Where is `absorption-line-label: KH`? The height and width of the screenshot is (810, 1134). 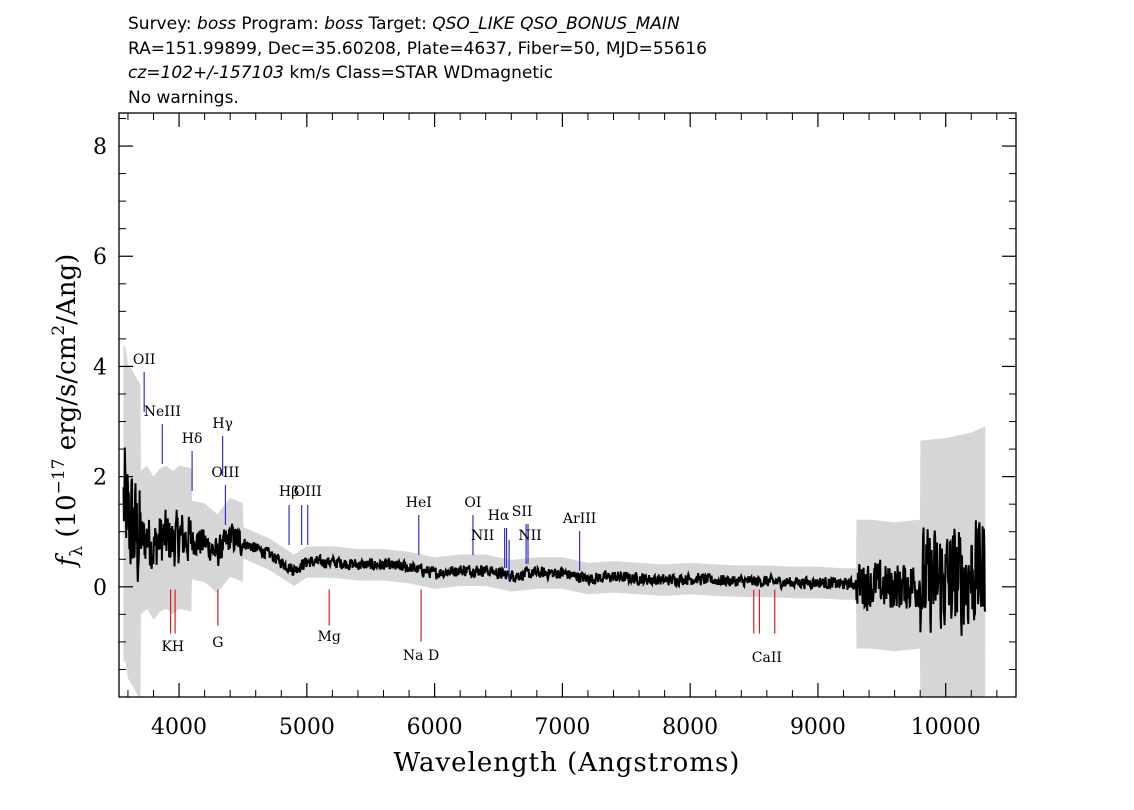 absorption-line-label: KH is located at coordinates (172, 647).